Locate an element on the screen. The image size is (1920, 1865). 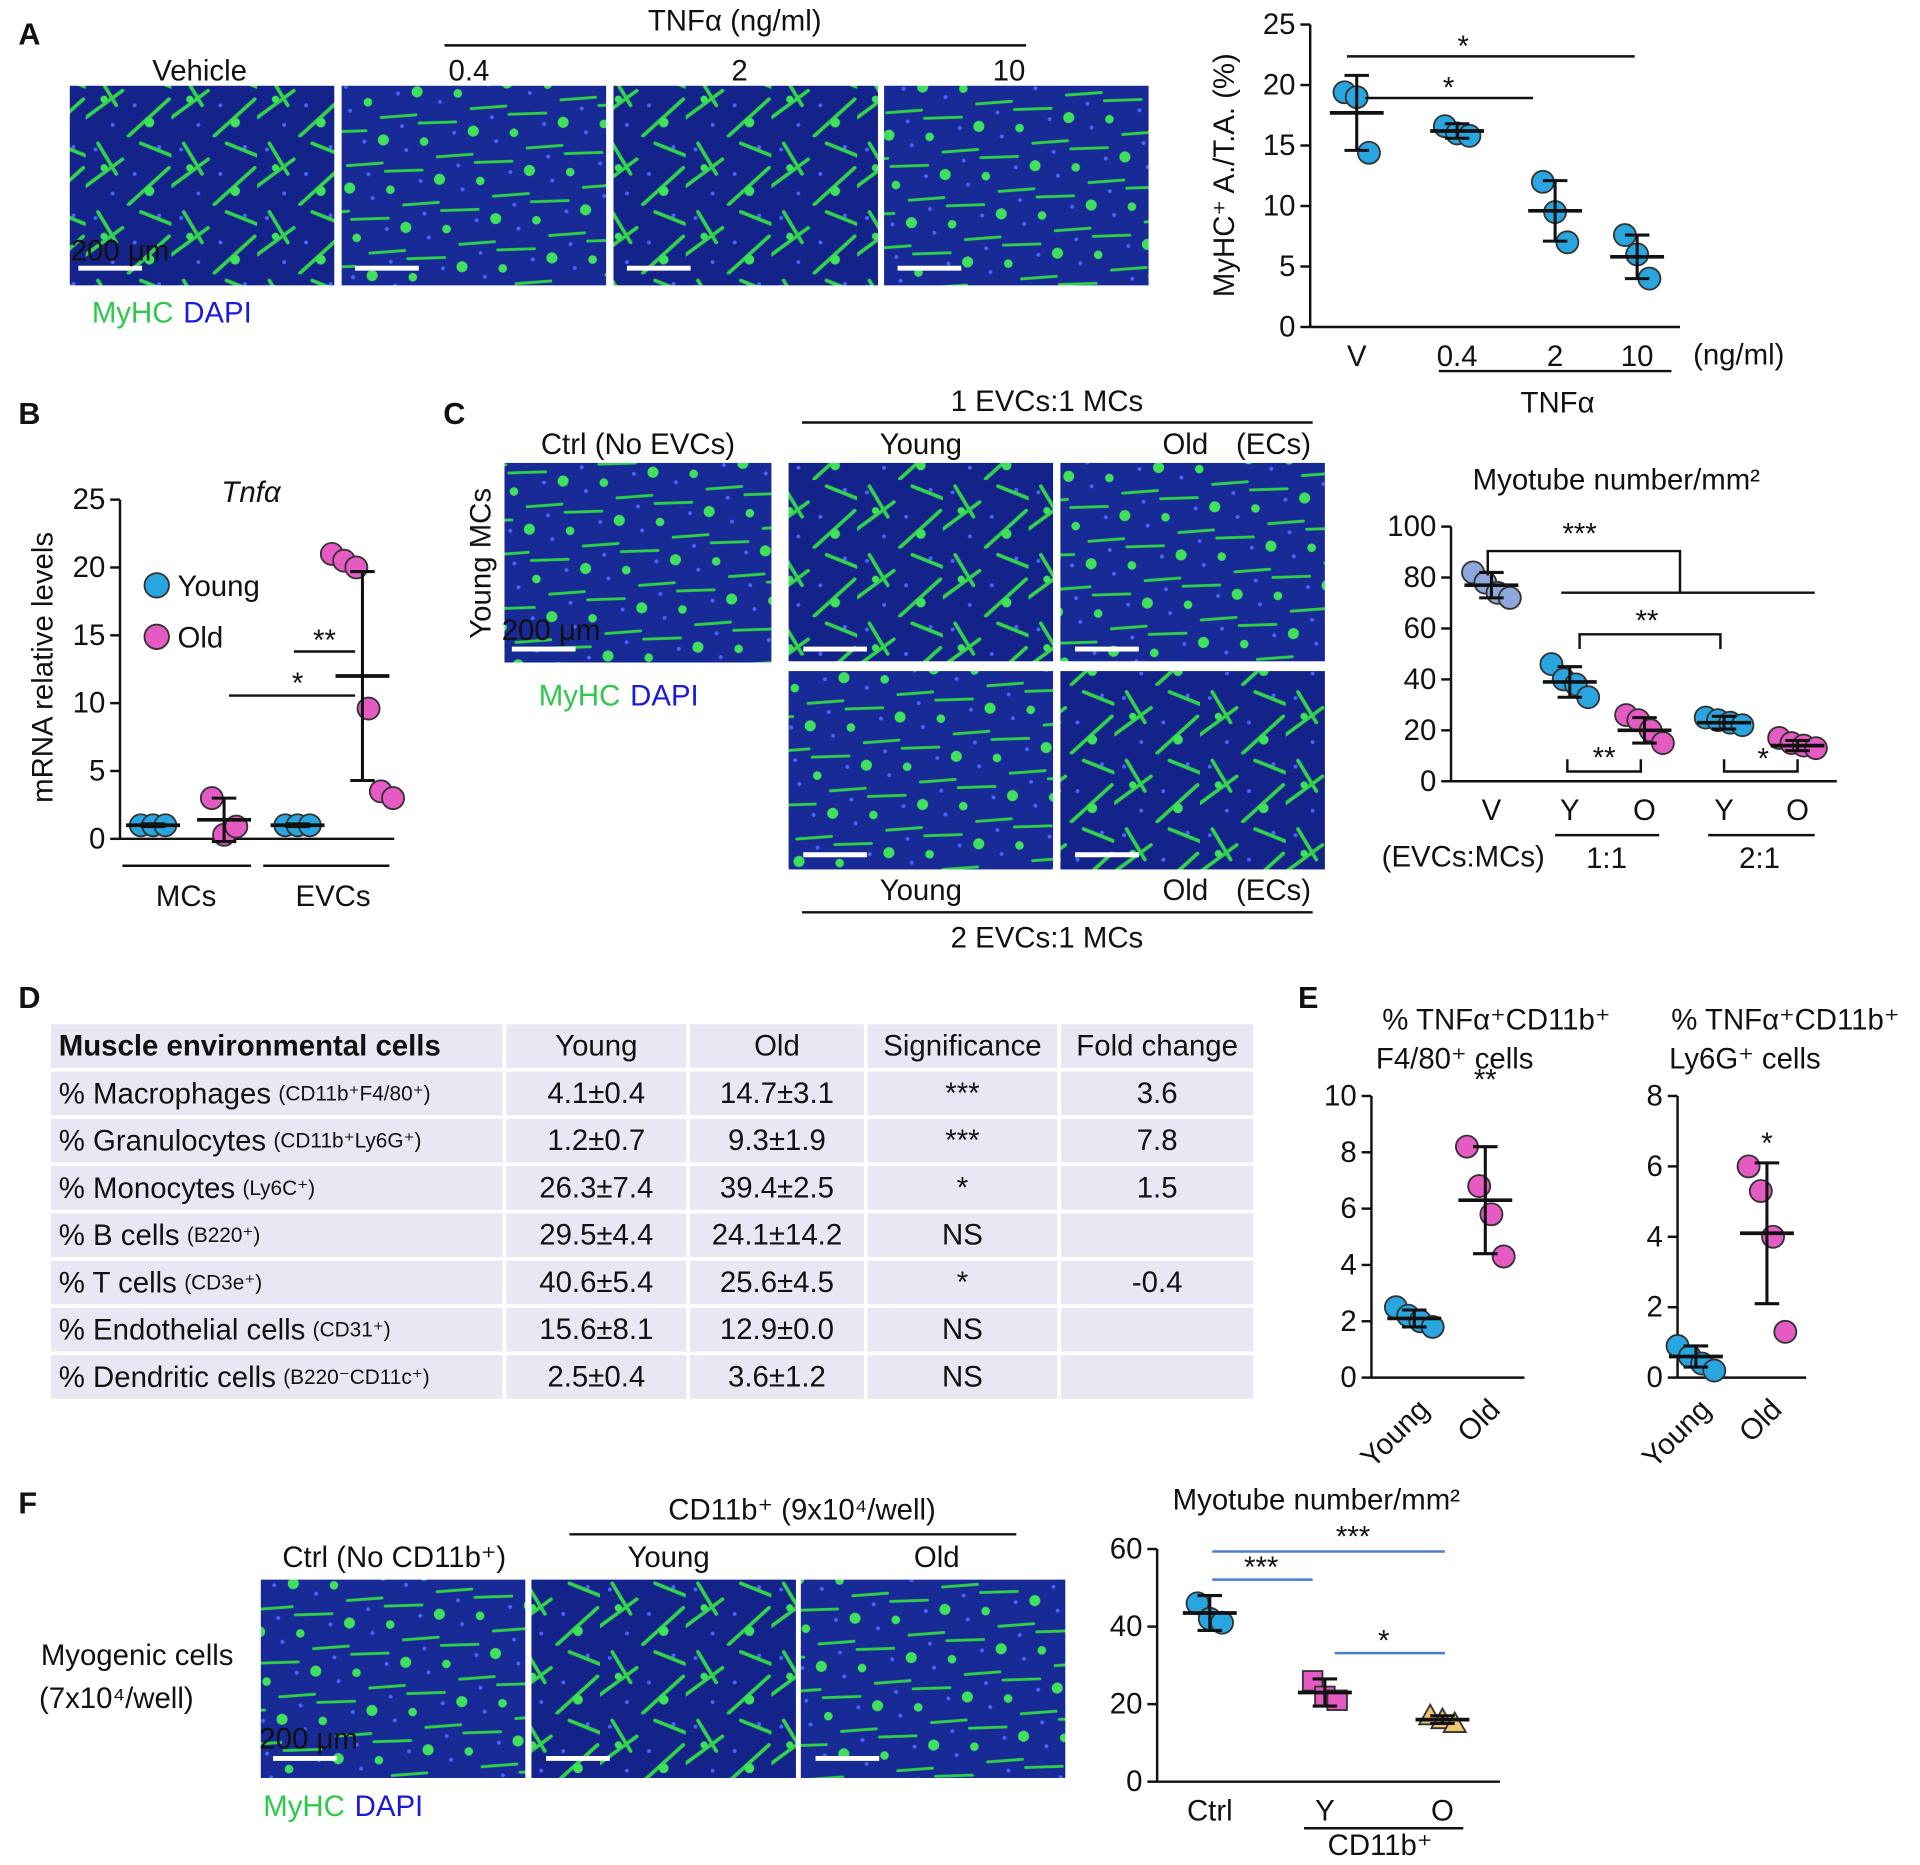
legend-label: Old is located at coordinates (201, 638).